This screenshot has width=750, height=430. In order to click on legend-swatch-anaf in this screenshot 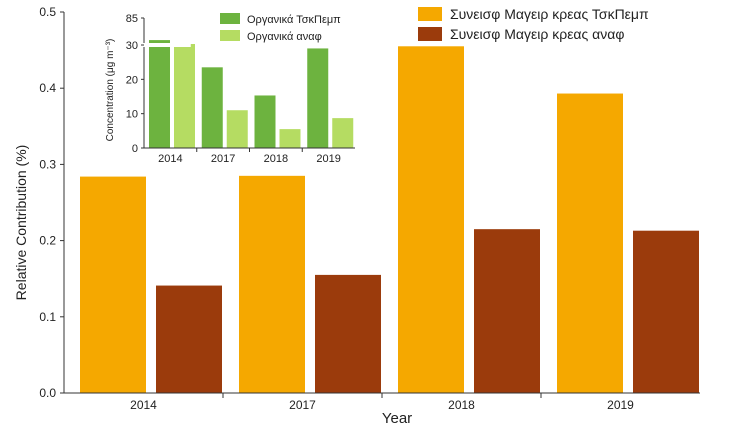, I will do `click(430, 34)`.